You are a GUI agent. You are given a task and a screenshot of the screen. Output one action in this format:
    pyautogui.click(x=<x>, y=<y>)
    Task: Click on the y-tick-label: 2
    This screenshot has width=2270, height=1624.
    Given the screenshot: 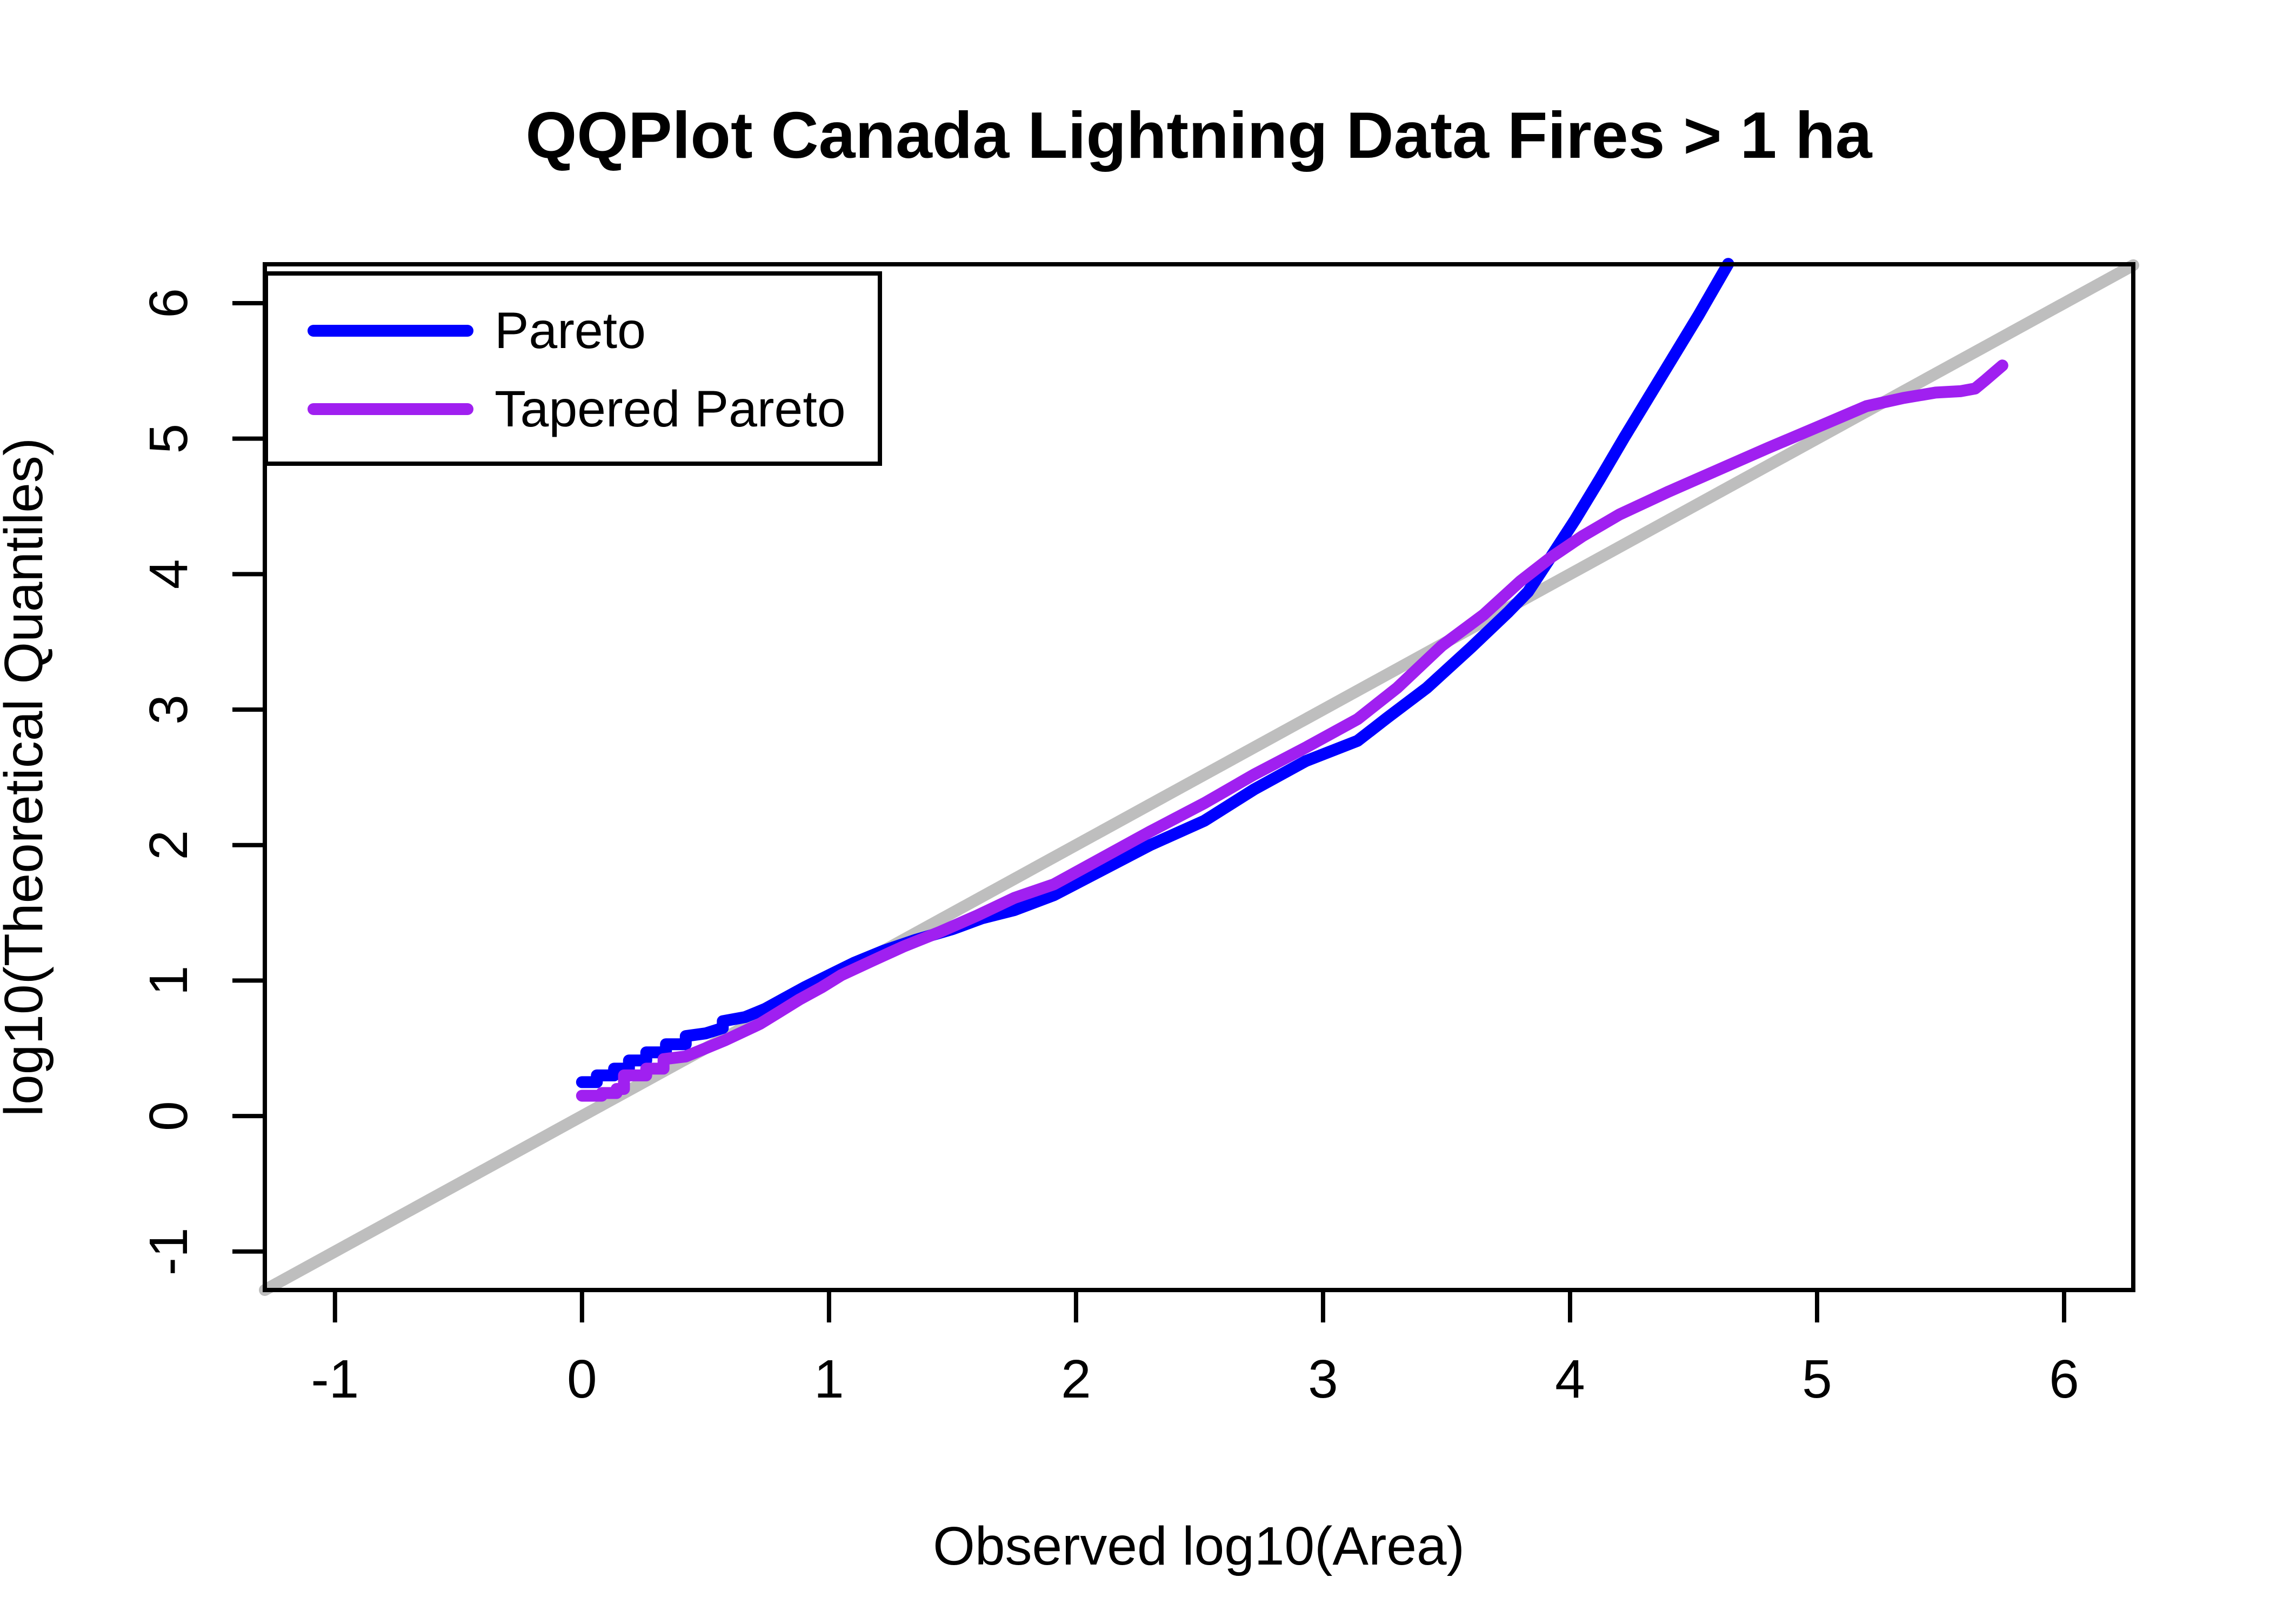 What is the action you would take?
    pyautogui.click(x=168, y=845)
    